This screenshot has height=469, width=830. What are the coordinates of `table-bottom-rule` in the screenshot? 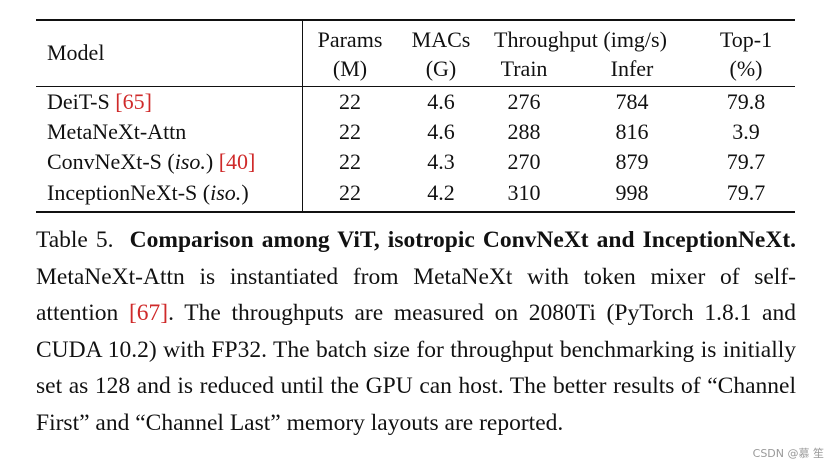 It's located at (415, 212).